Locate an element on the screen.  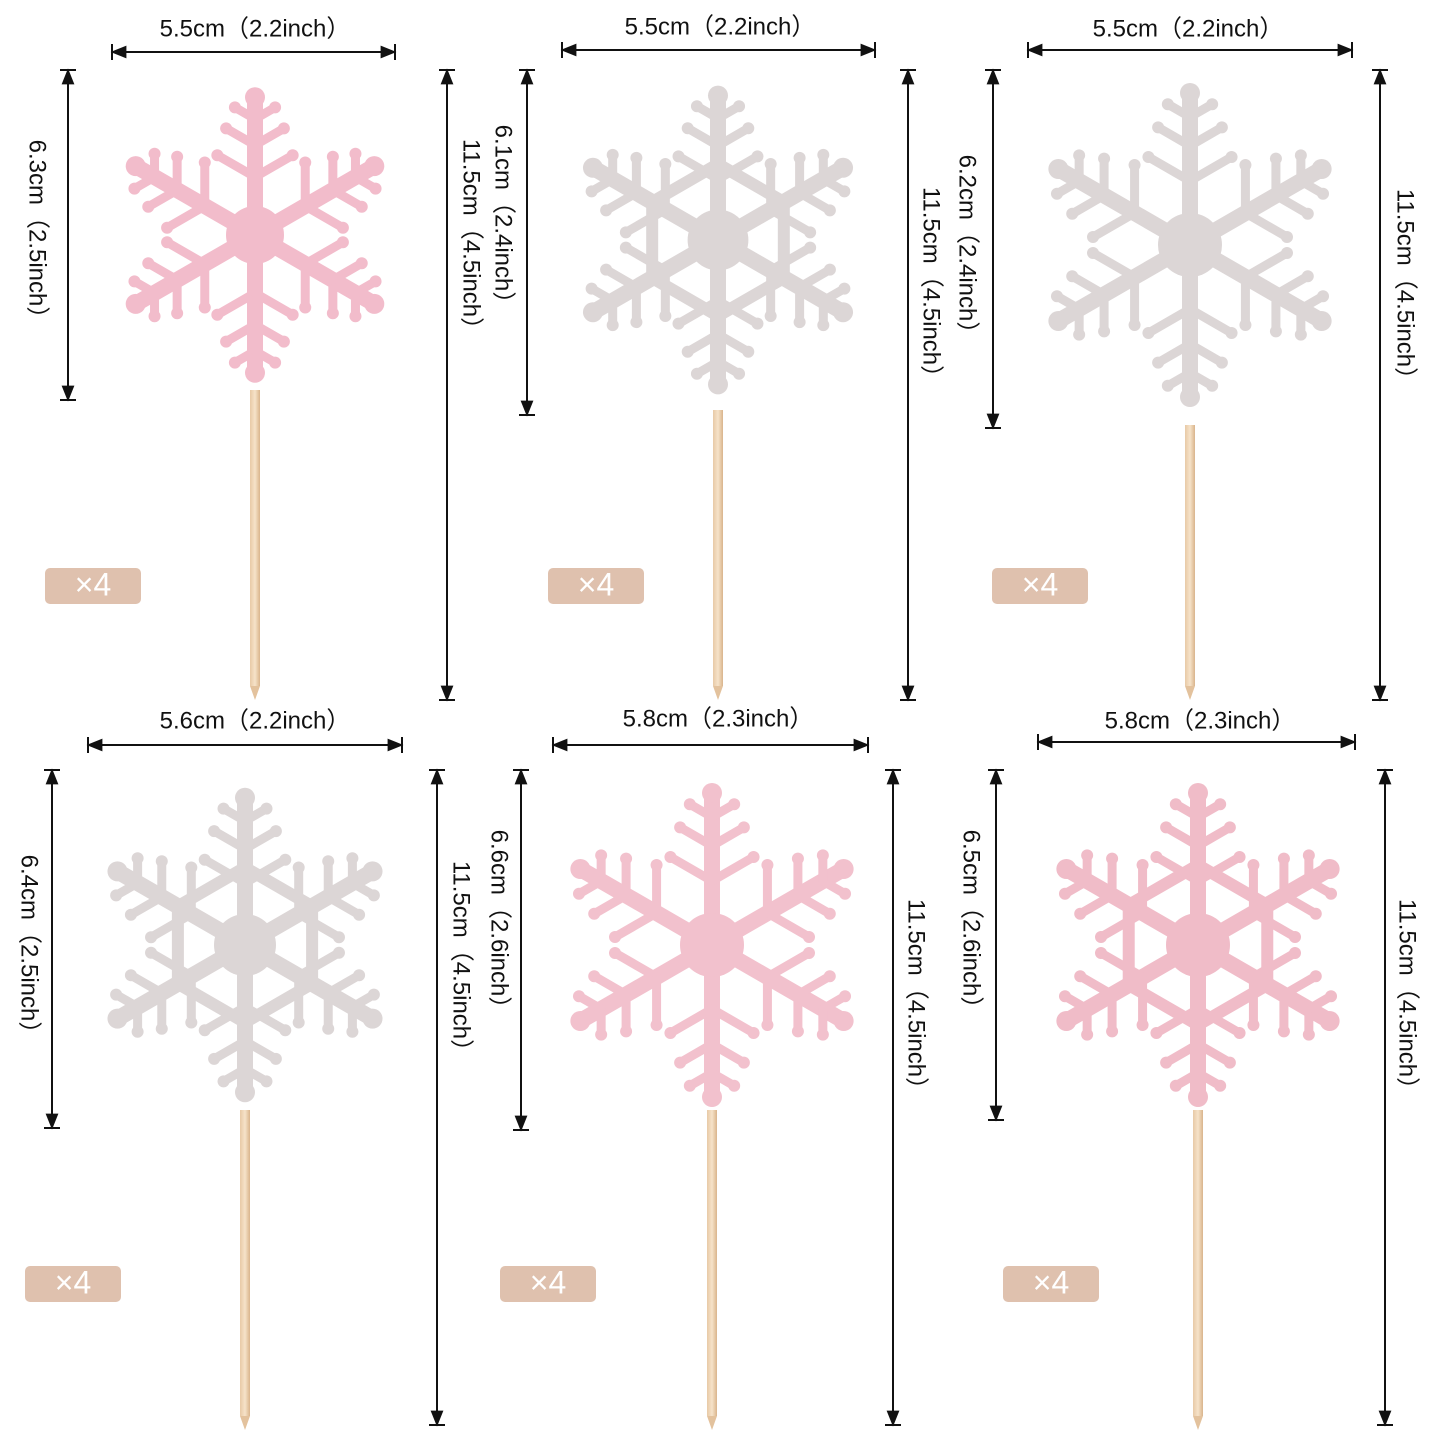
width-label: 5.6cm（2.2inch） is located at coordinates (255, 720).